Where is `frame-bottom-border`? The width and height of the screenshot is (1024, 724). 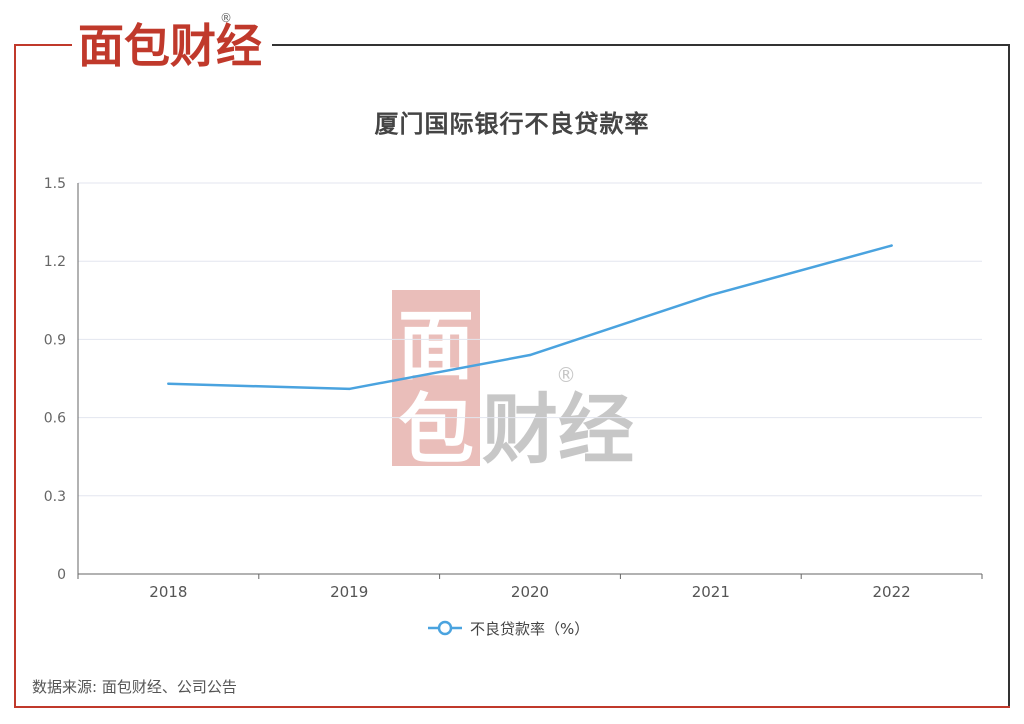
frame-bottom-border is located at coordinates (512, 707).